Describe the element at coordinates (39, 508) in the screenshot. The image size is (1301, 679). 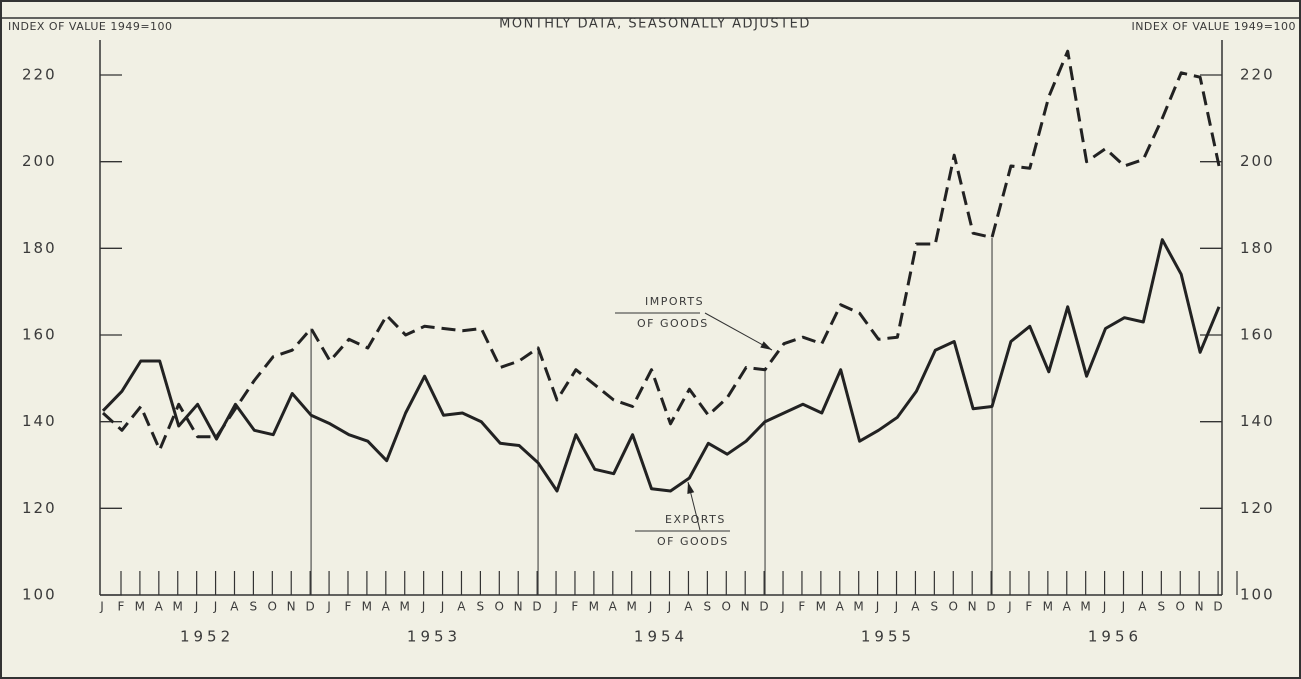
I see `y-tick-label: 120` at that location.